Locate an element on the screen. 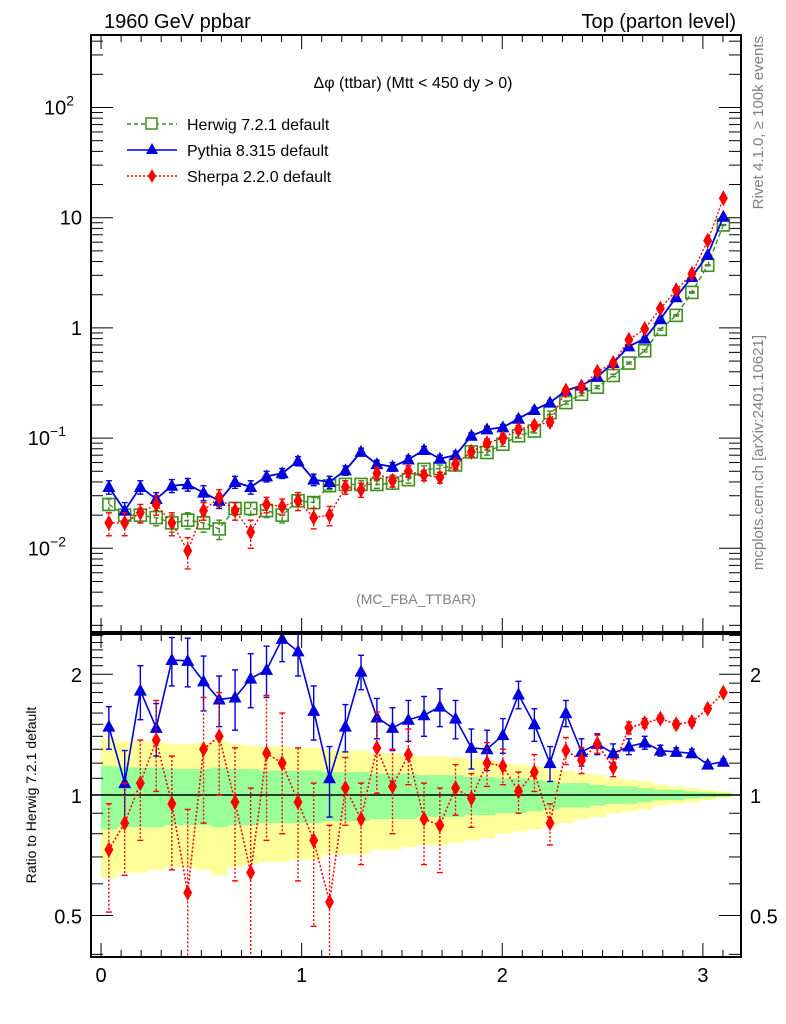 The height and width of the screenshot is (1024, 786). legend-item-pythia: Pythia 8.315 default is located at coordinates (228, 151).